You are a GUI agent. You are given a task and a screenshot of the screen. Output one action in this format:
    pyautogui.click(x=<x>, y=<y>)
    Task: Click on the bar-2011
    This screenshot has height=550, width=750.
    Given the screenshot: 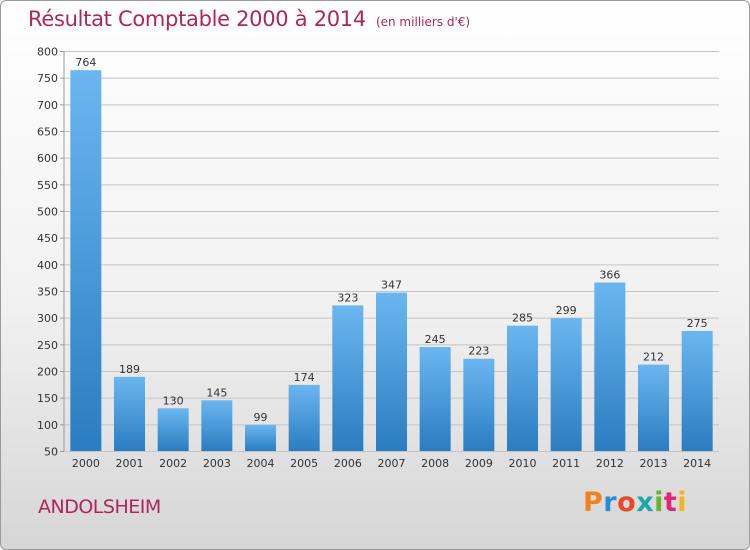 What is the action you would take?
    pyautogui.click(x=566, y=384)
    